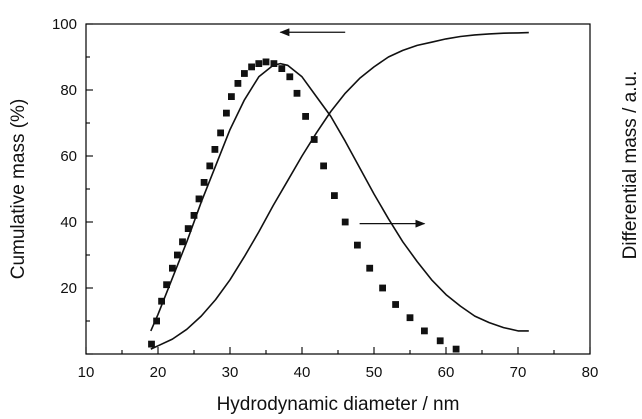 This screenshot has width=642, height=419. Describe the element at coordinates (64, 24) in the screenshot. I see `y-tick-label: 100` at that location.